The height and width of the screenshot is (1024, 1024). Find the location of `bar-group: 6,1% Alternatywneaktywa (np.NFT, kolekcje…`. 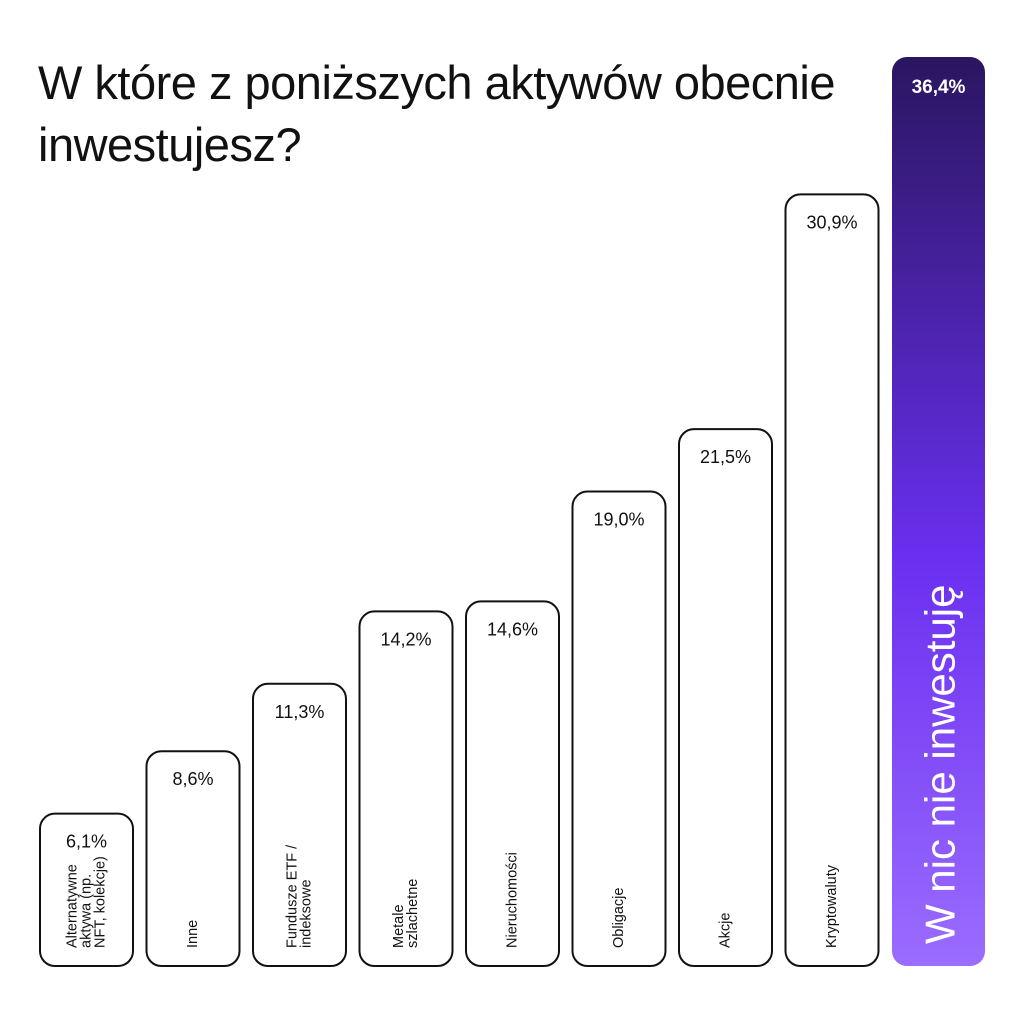

bar-group: 6,1% Alternatywneaktywa (np.NFT, kolekcje… is located at coordinates (86, 890).